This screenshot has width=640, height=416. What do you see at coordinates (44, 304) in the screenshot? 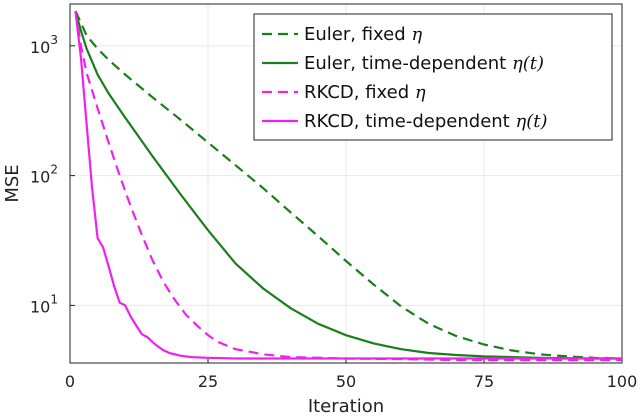
I see `y-tick-label: 10¹` at bounding box center [44, 304].